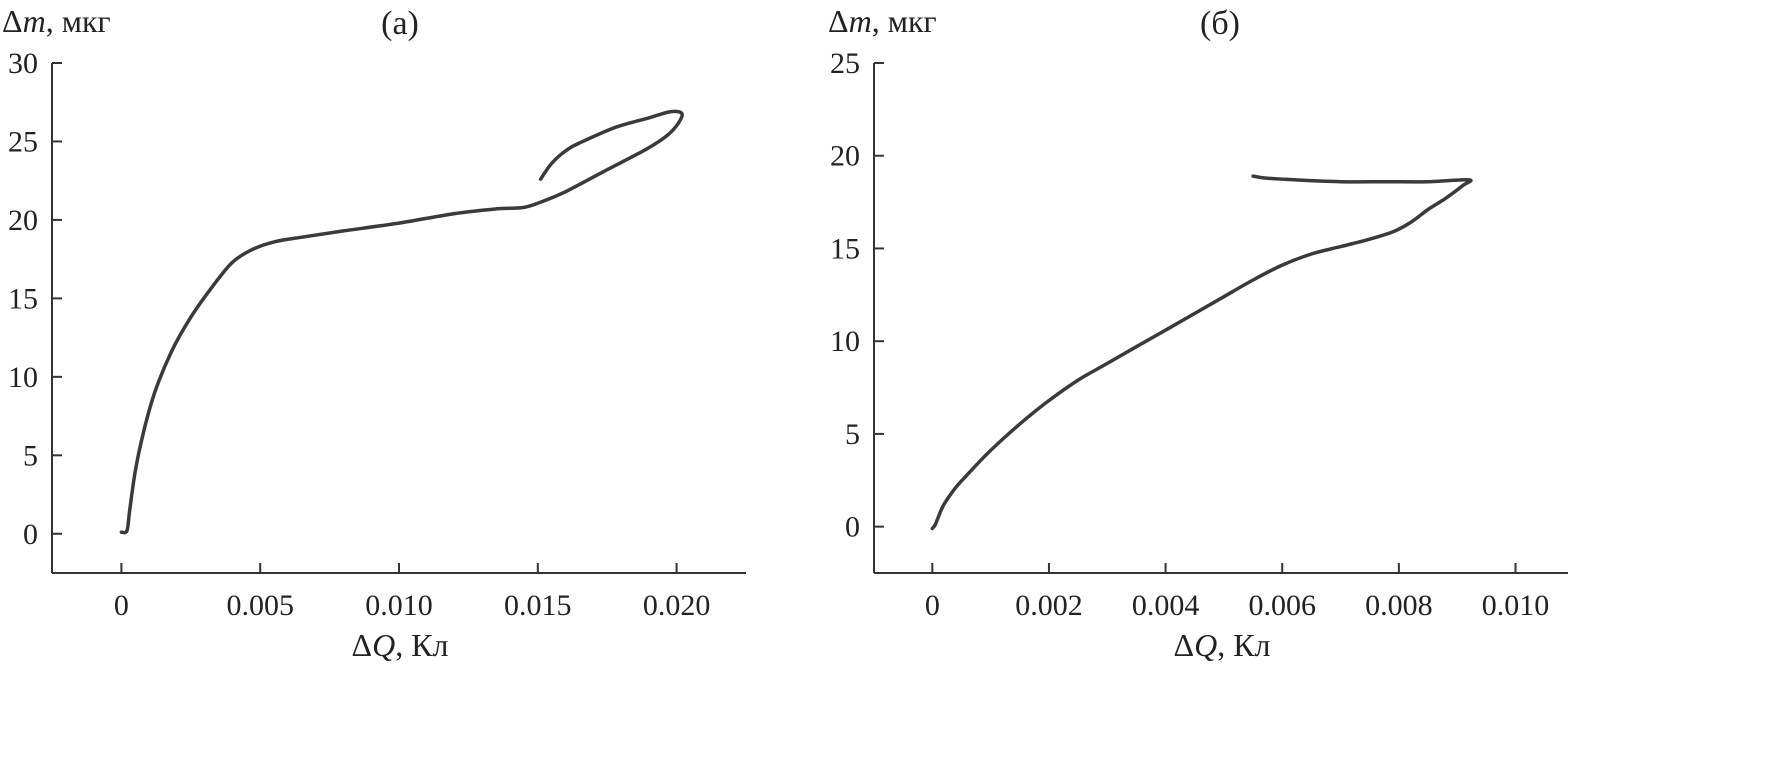 The width and height of the screenshot is (1786, 762). I want to click on x-tick-label: 0.004, so click(1166, 605).